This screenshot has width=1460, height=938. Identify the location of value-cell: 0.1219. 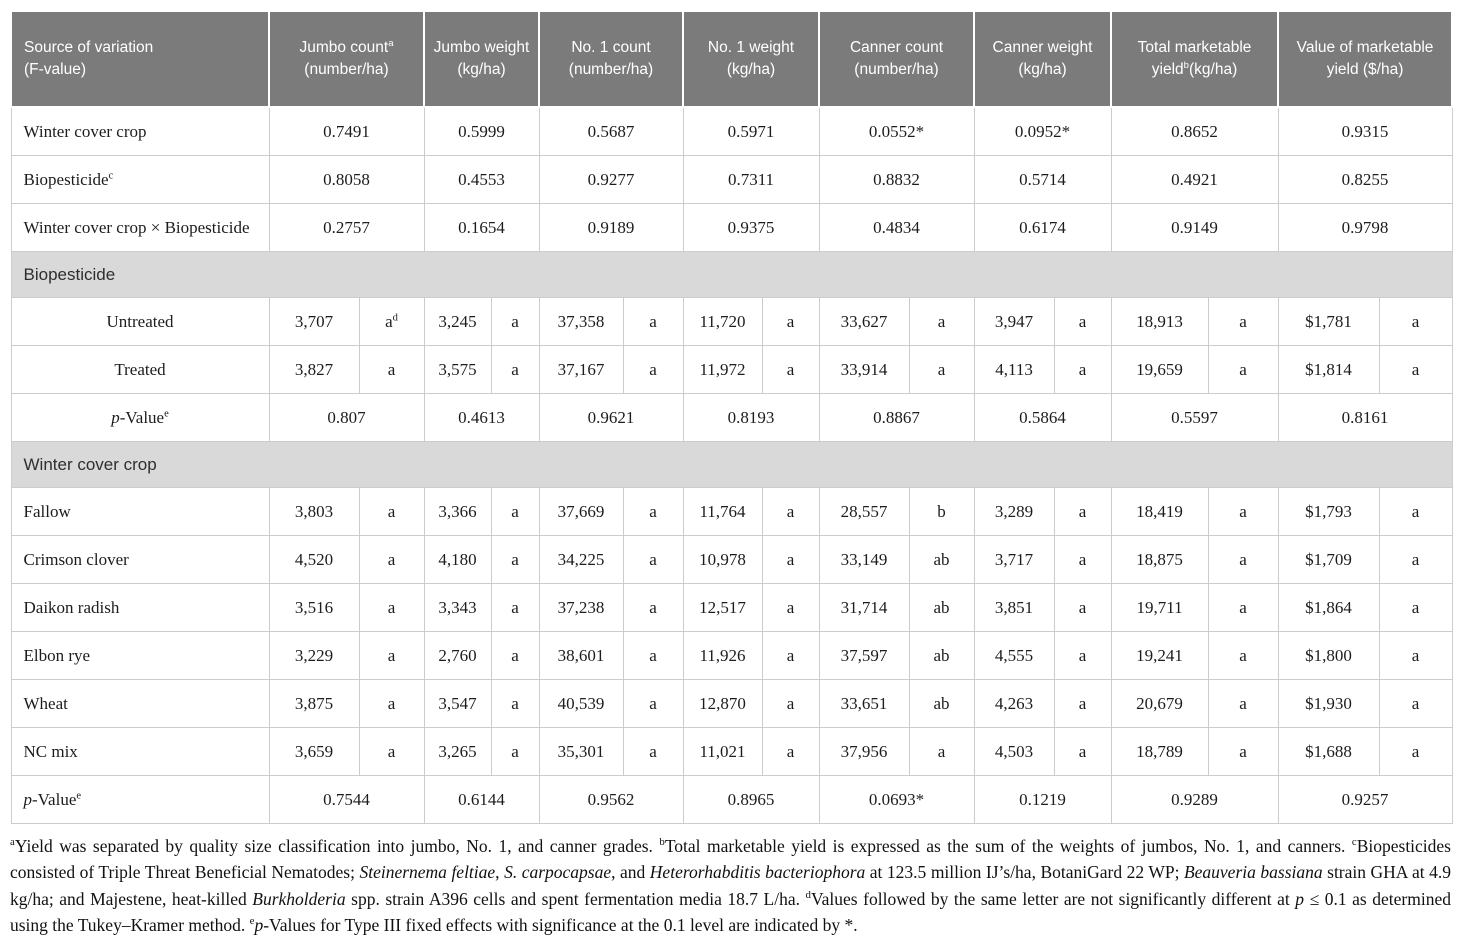
(1042, 799).